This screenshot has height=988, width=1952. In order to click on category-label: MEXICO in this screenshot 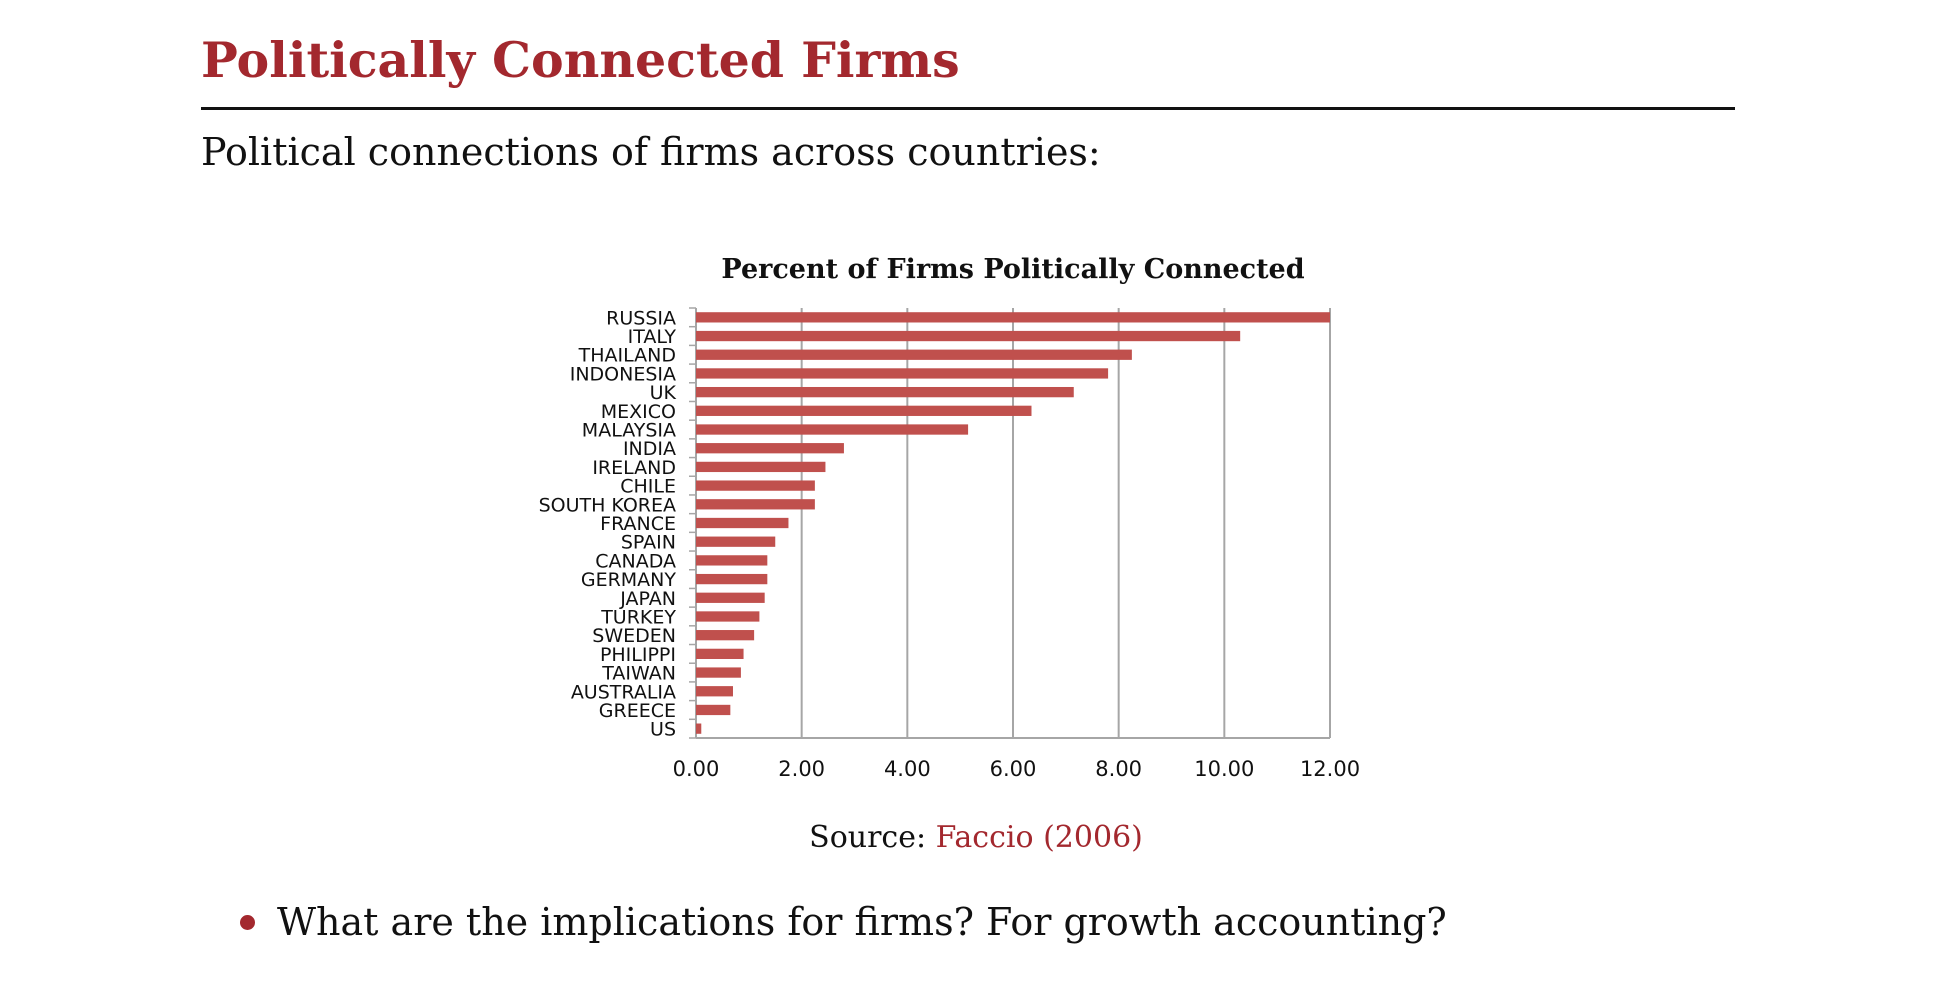, I will do `click(638, 412)`.